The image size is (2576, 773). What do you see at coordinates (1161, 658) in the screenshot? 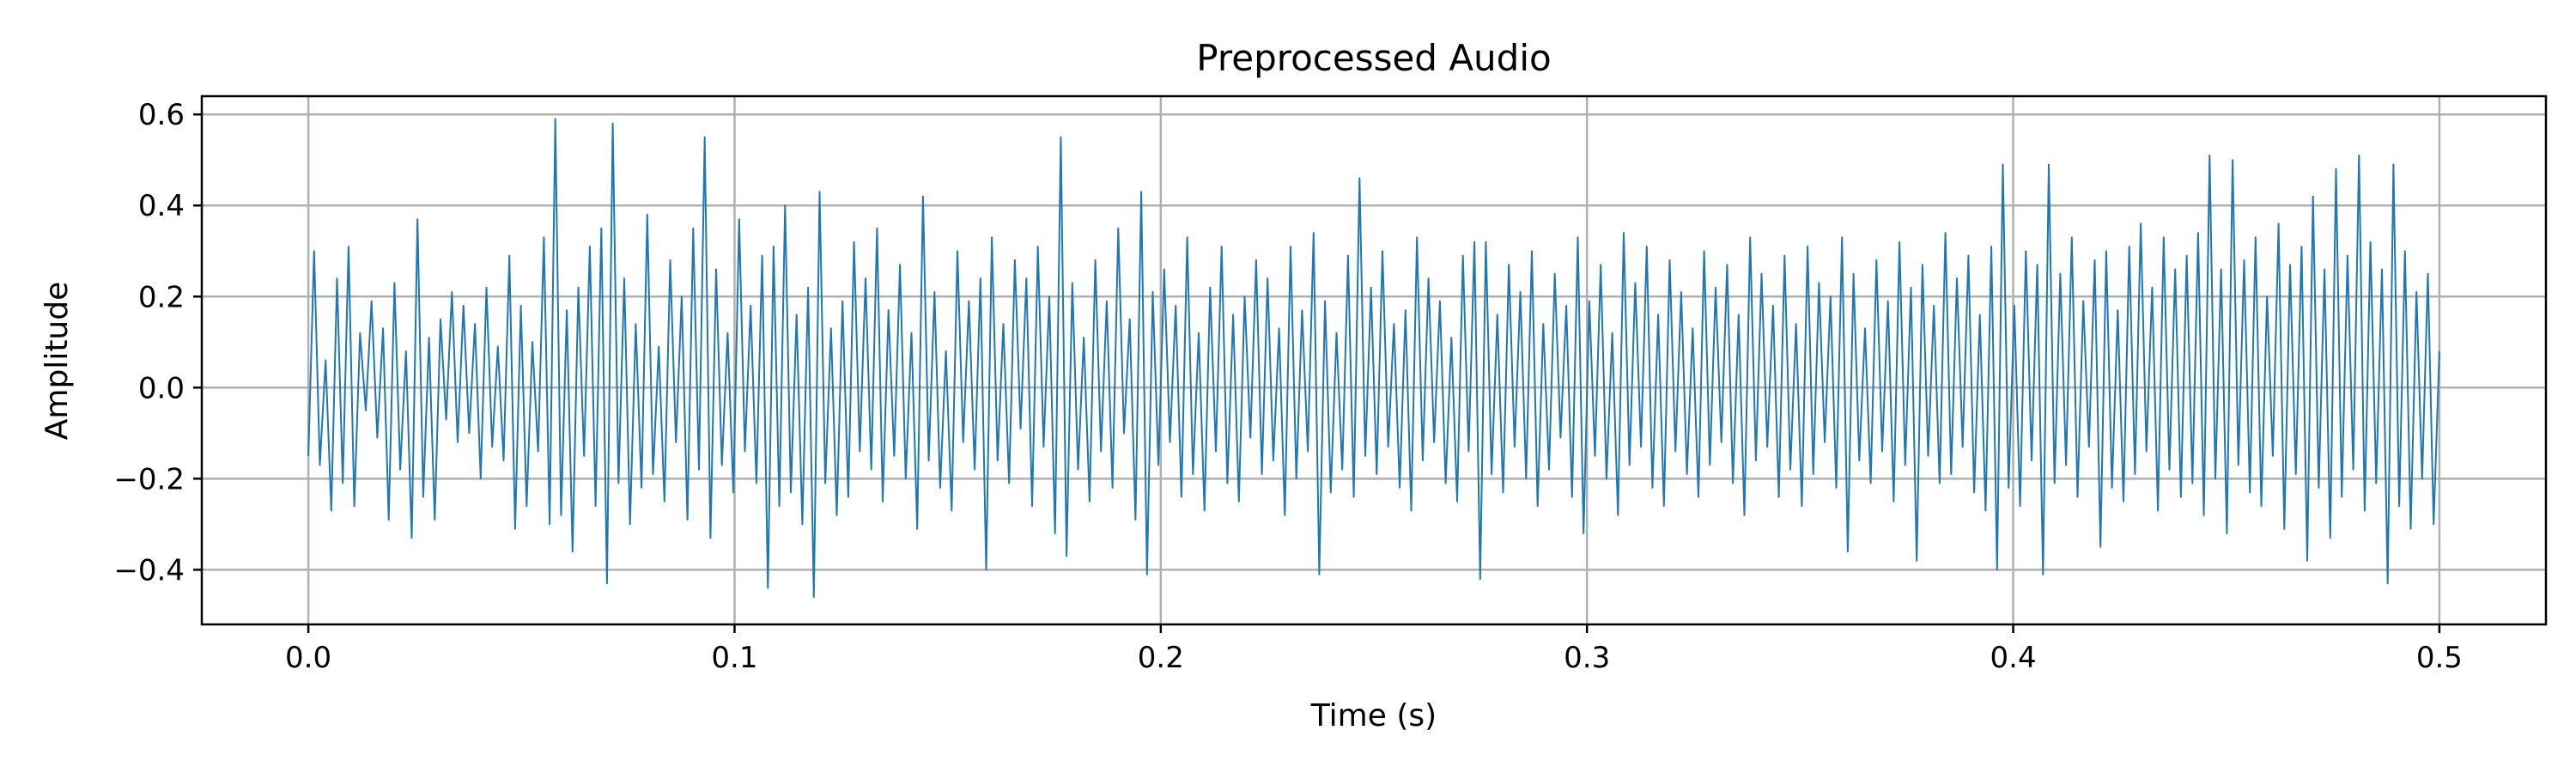
I see `x-tick-label: 0.2` at bounding box center [1161, 658].